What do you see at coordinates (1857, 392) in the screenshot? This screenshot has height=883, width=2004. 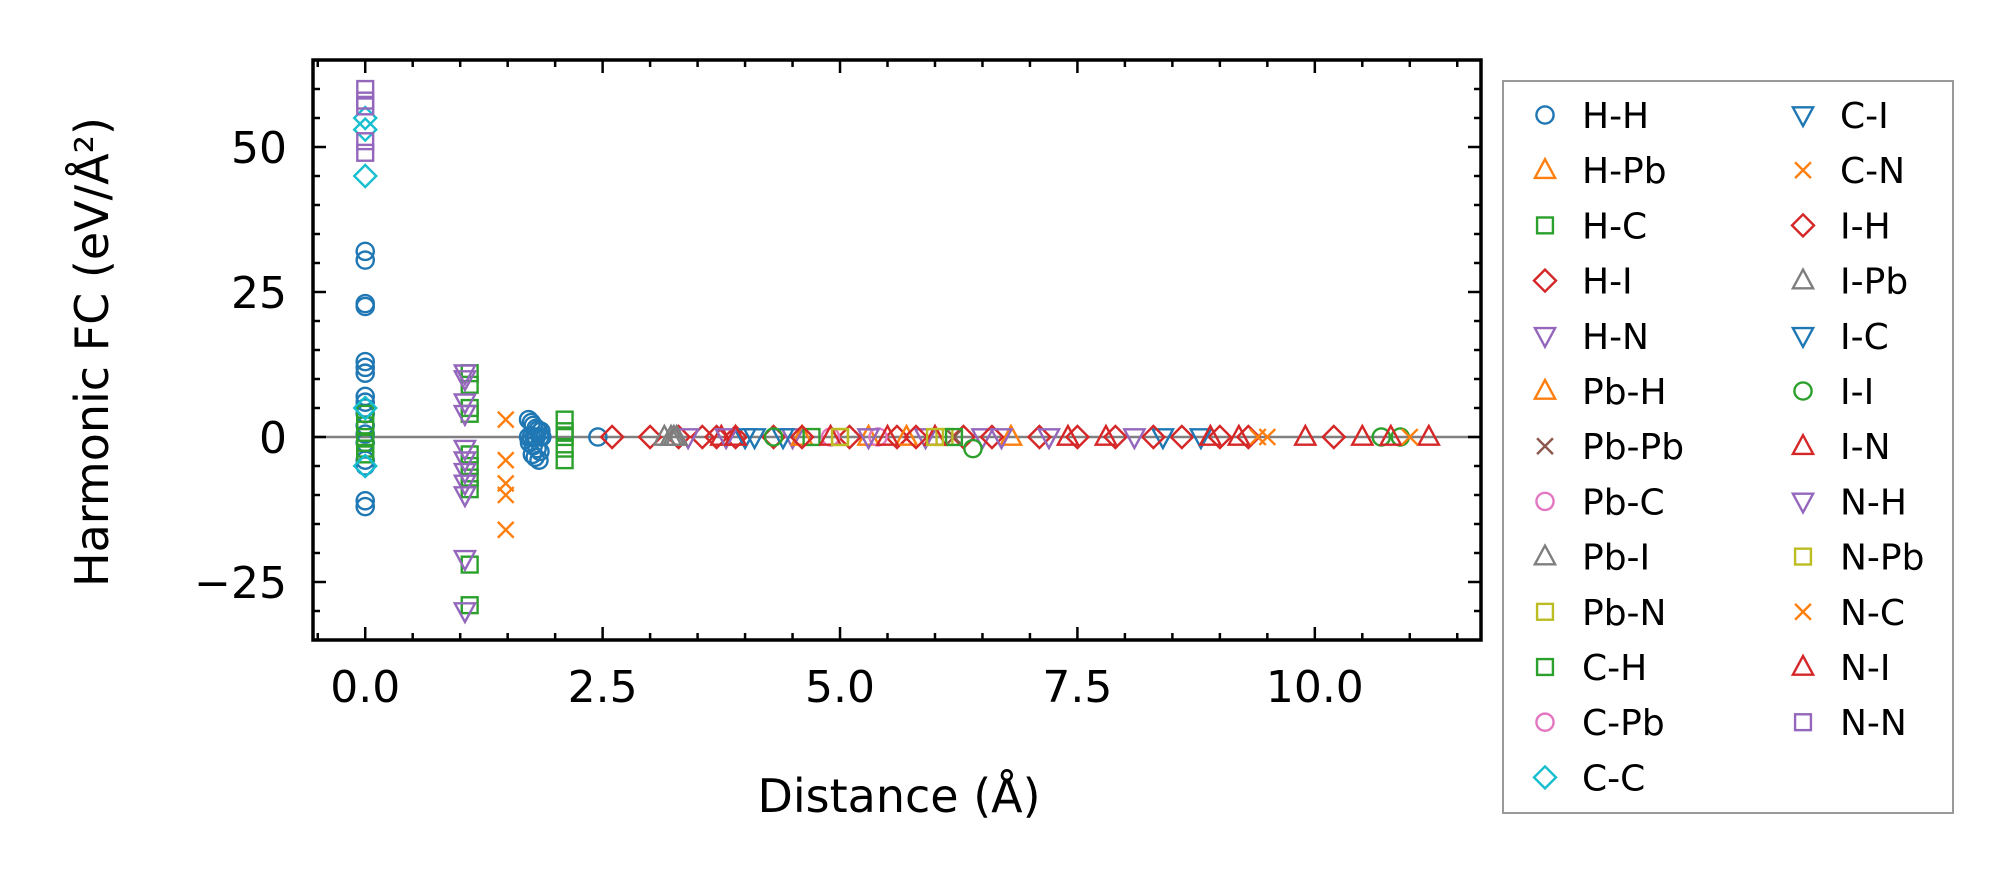 I see `legend-label: I-I` at bounding box center [1857, 392].